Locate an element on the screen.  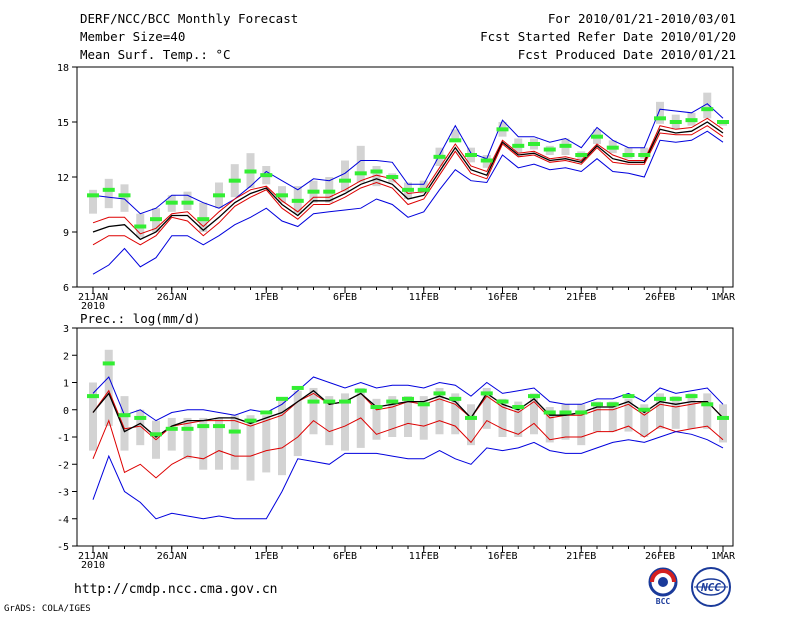
precip-x-year-label: 2010 is located at coordinates (93, 565).